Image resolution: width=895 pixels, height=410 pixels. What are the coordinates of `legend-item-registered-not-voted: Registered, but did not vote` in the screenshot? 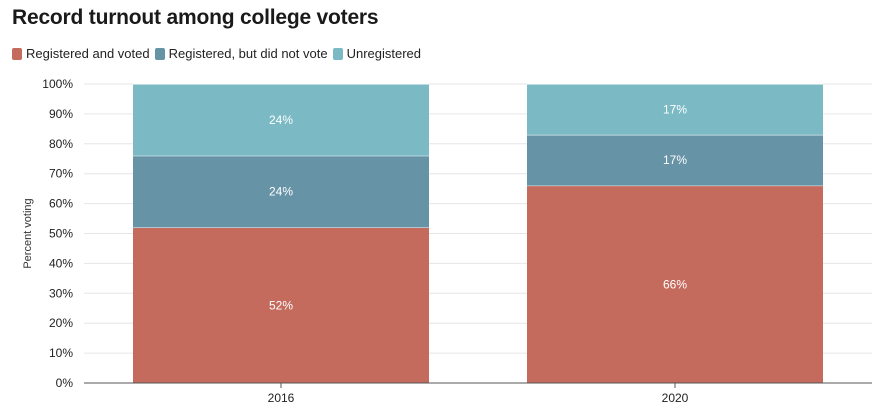 It's located at (241, 53).